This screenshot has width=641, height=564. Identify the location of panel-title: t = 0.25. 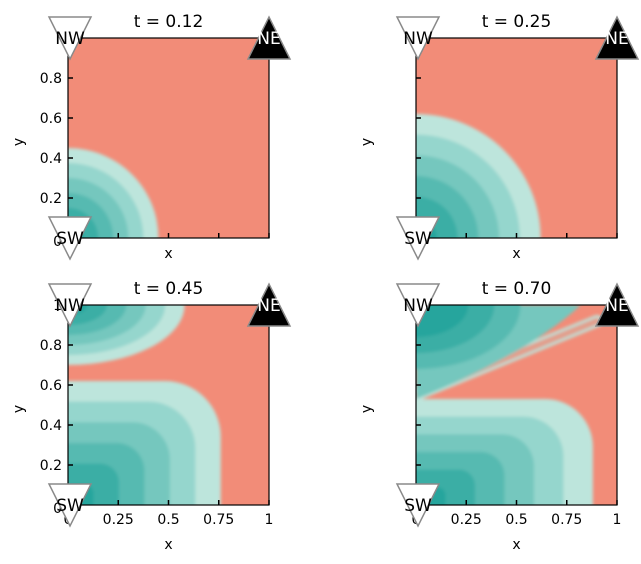
(517, 22).